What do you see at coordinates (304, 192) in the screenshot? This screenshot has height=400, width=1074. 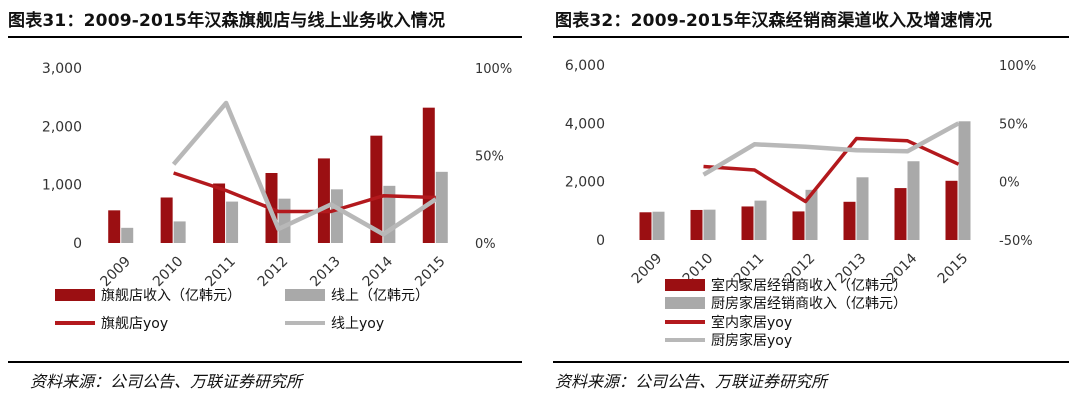 I see `series-line-primary` at bounding box center [304, 192].